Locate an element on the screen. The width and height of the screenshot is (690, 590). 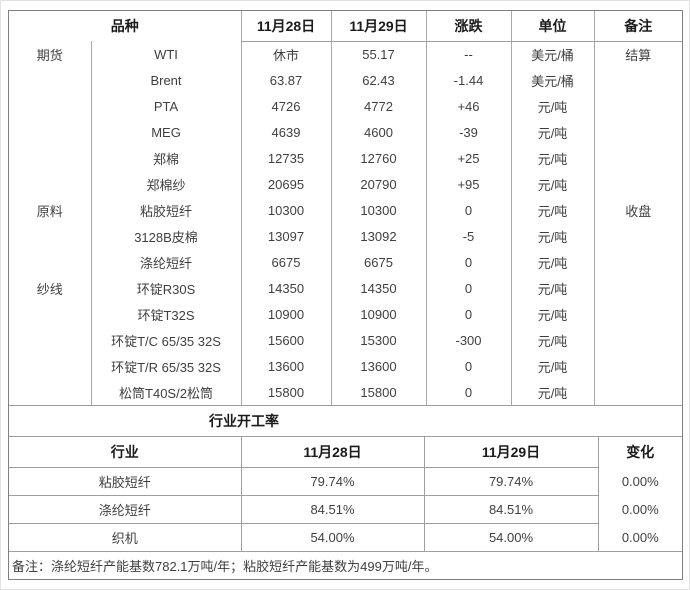
cell-price-29: 10300 is located at coordinates (378, 210).